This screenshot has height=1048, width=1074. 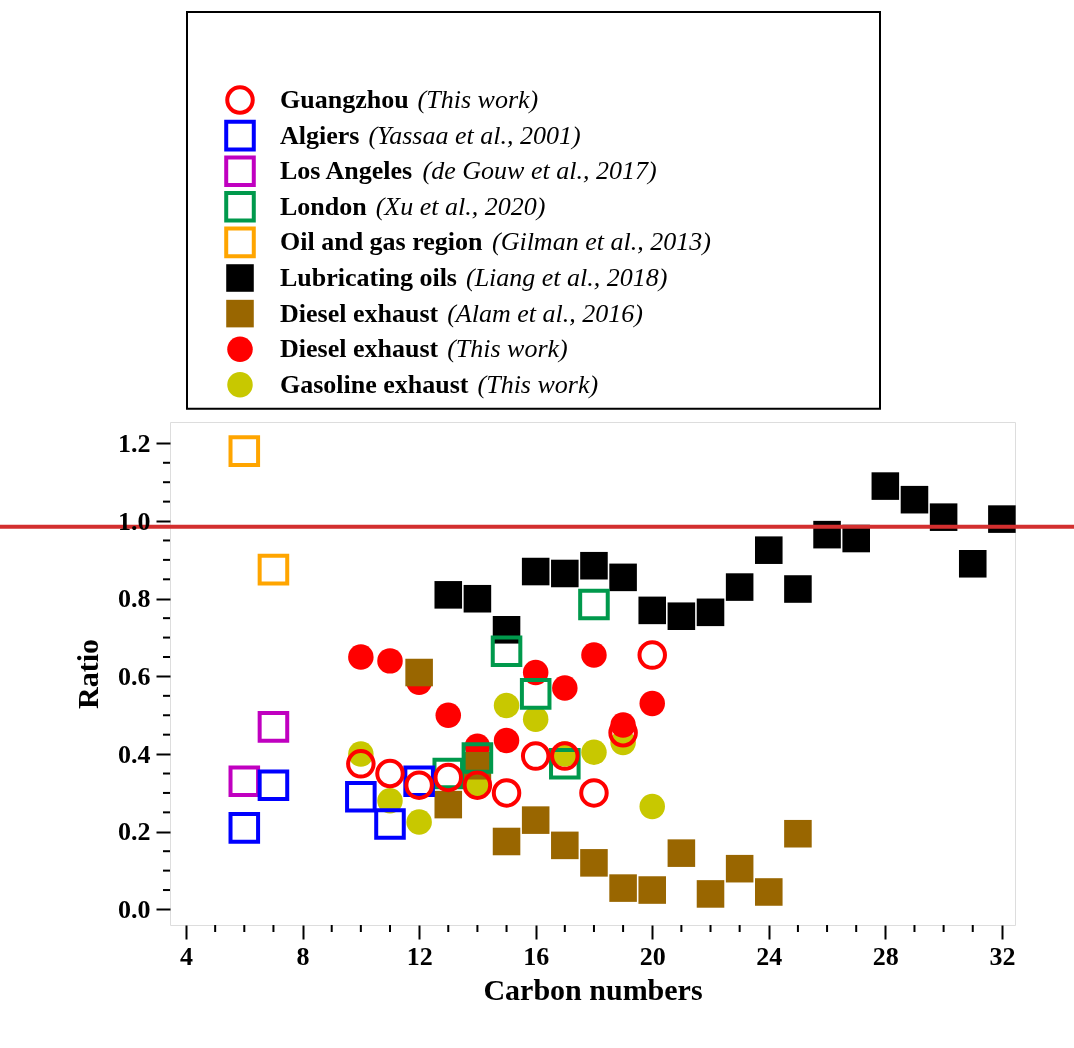 I want to click on legend-label: London (Xu et al., 2020), so click(x=413, y=206).